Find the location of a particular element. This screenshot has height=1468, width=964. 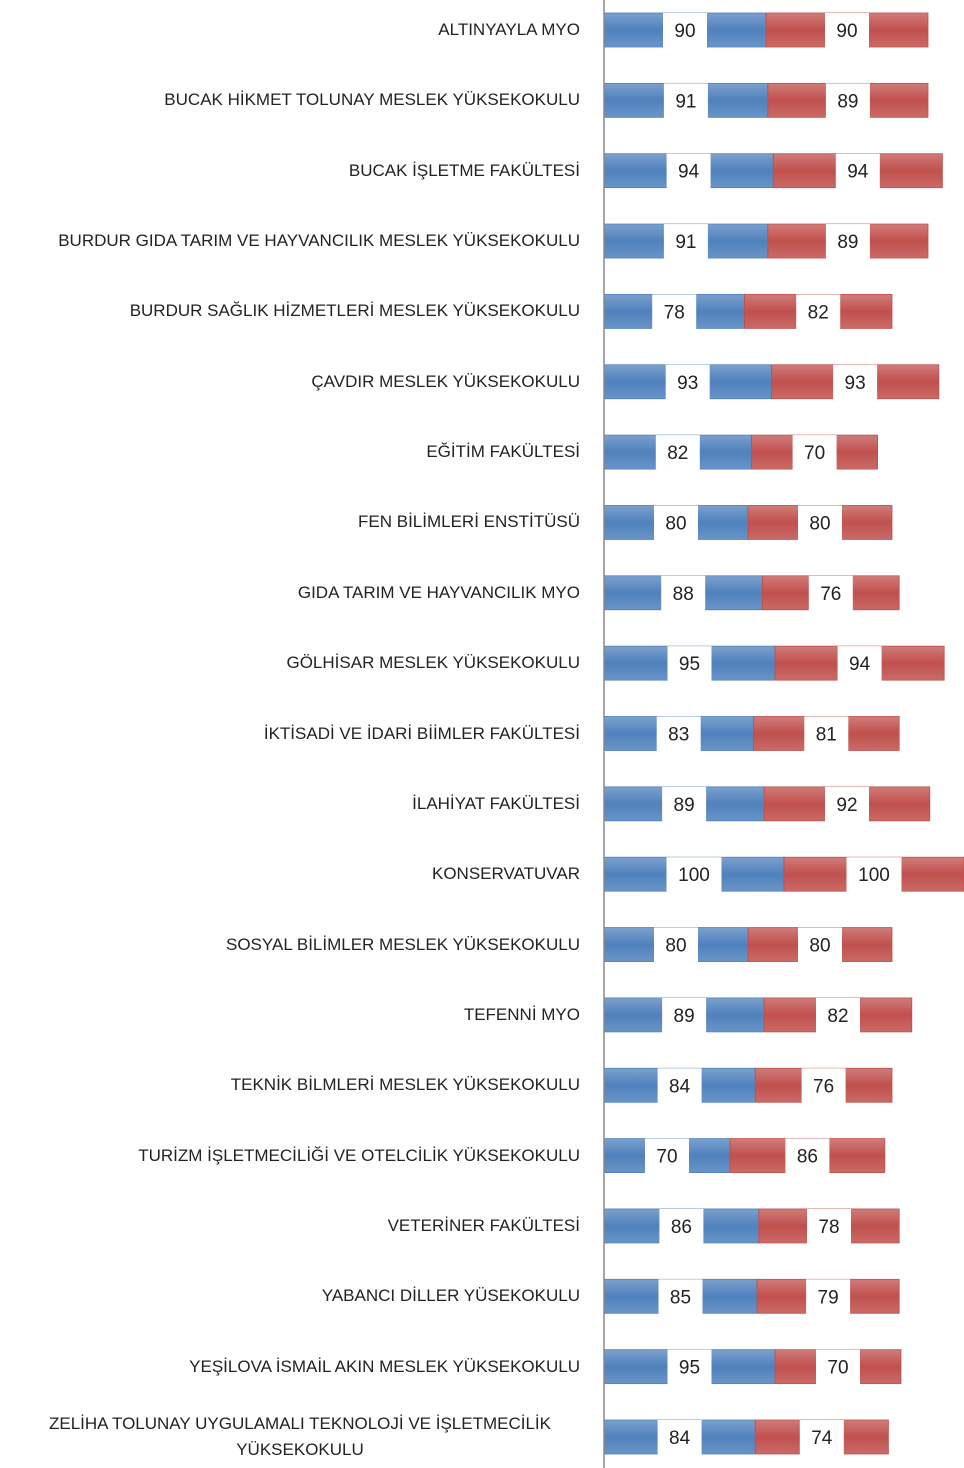

category-text: BUCAK HİKMET TOLUNAY MESLEK YÜKSEKOKULU is located at coordinates (372, 100).